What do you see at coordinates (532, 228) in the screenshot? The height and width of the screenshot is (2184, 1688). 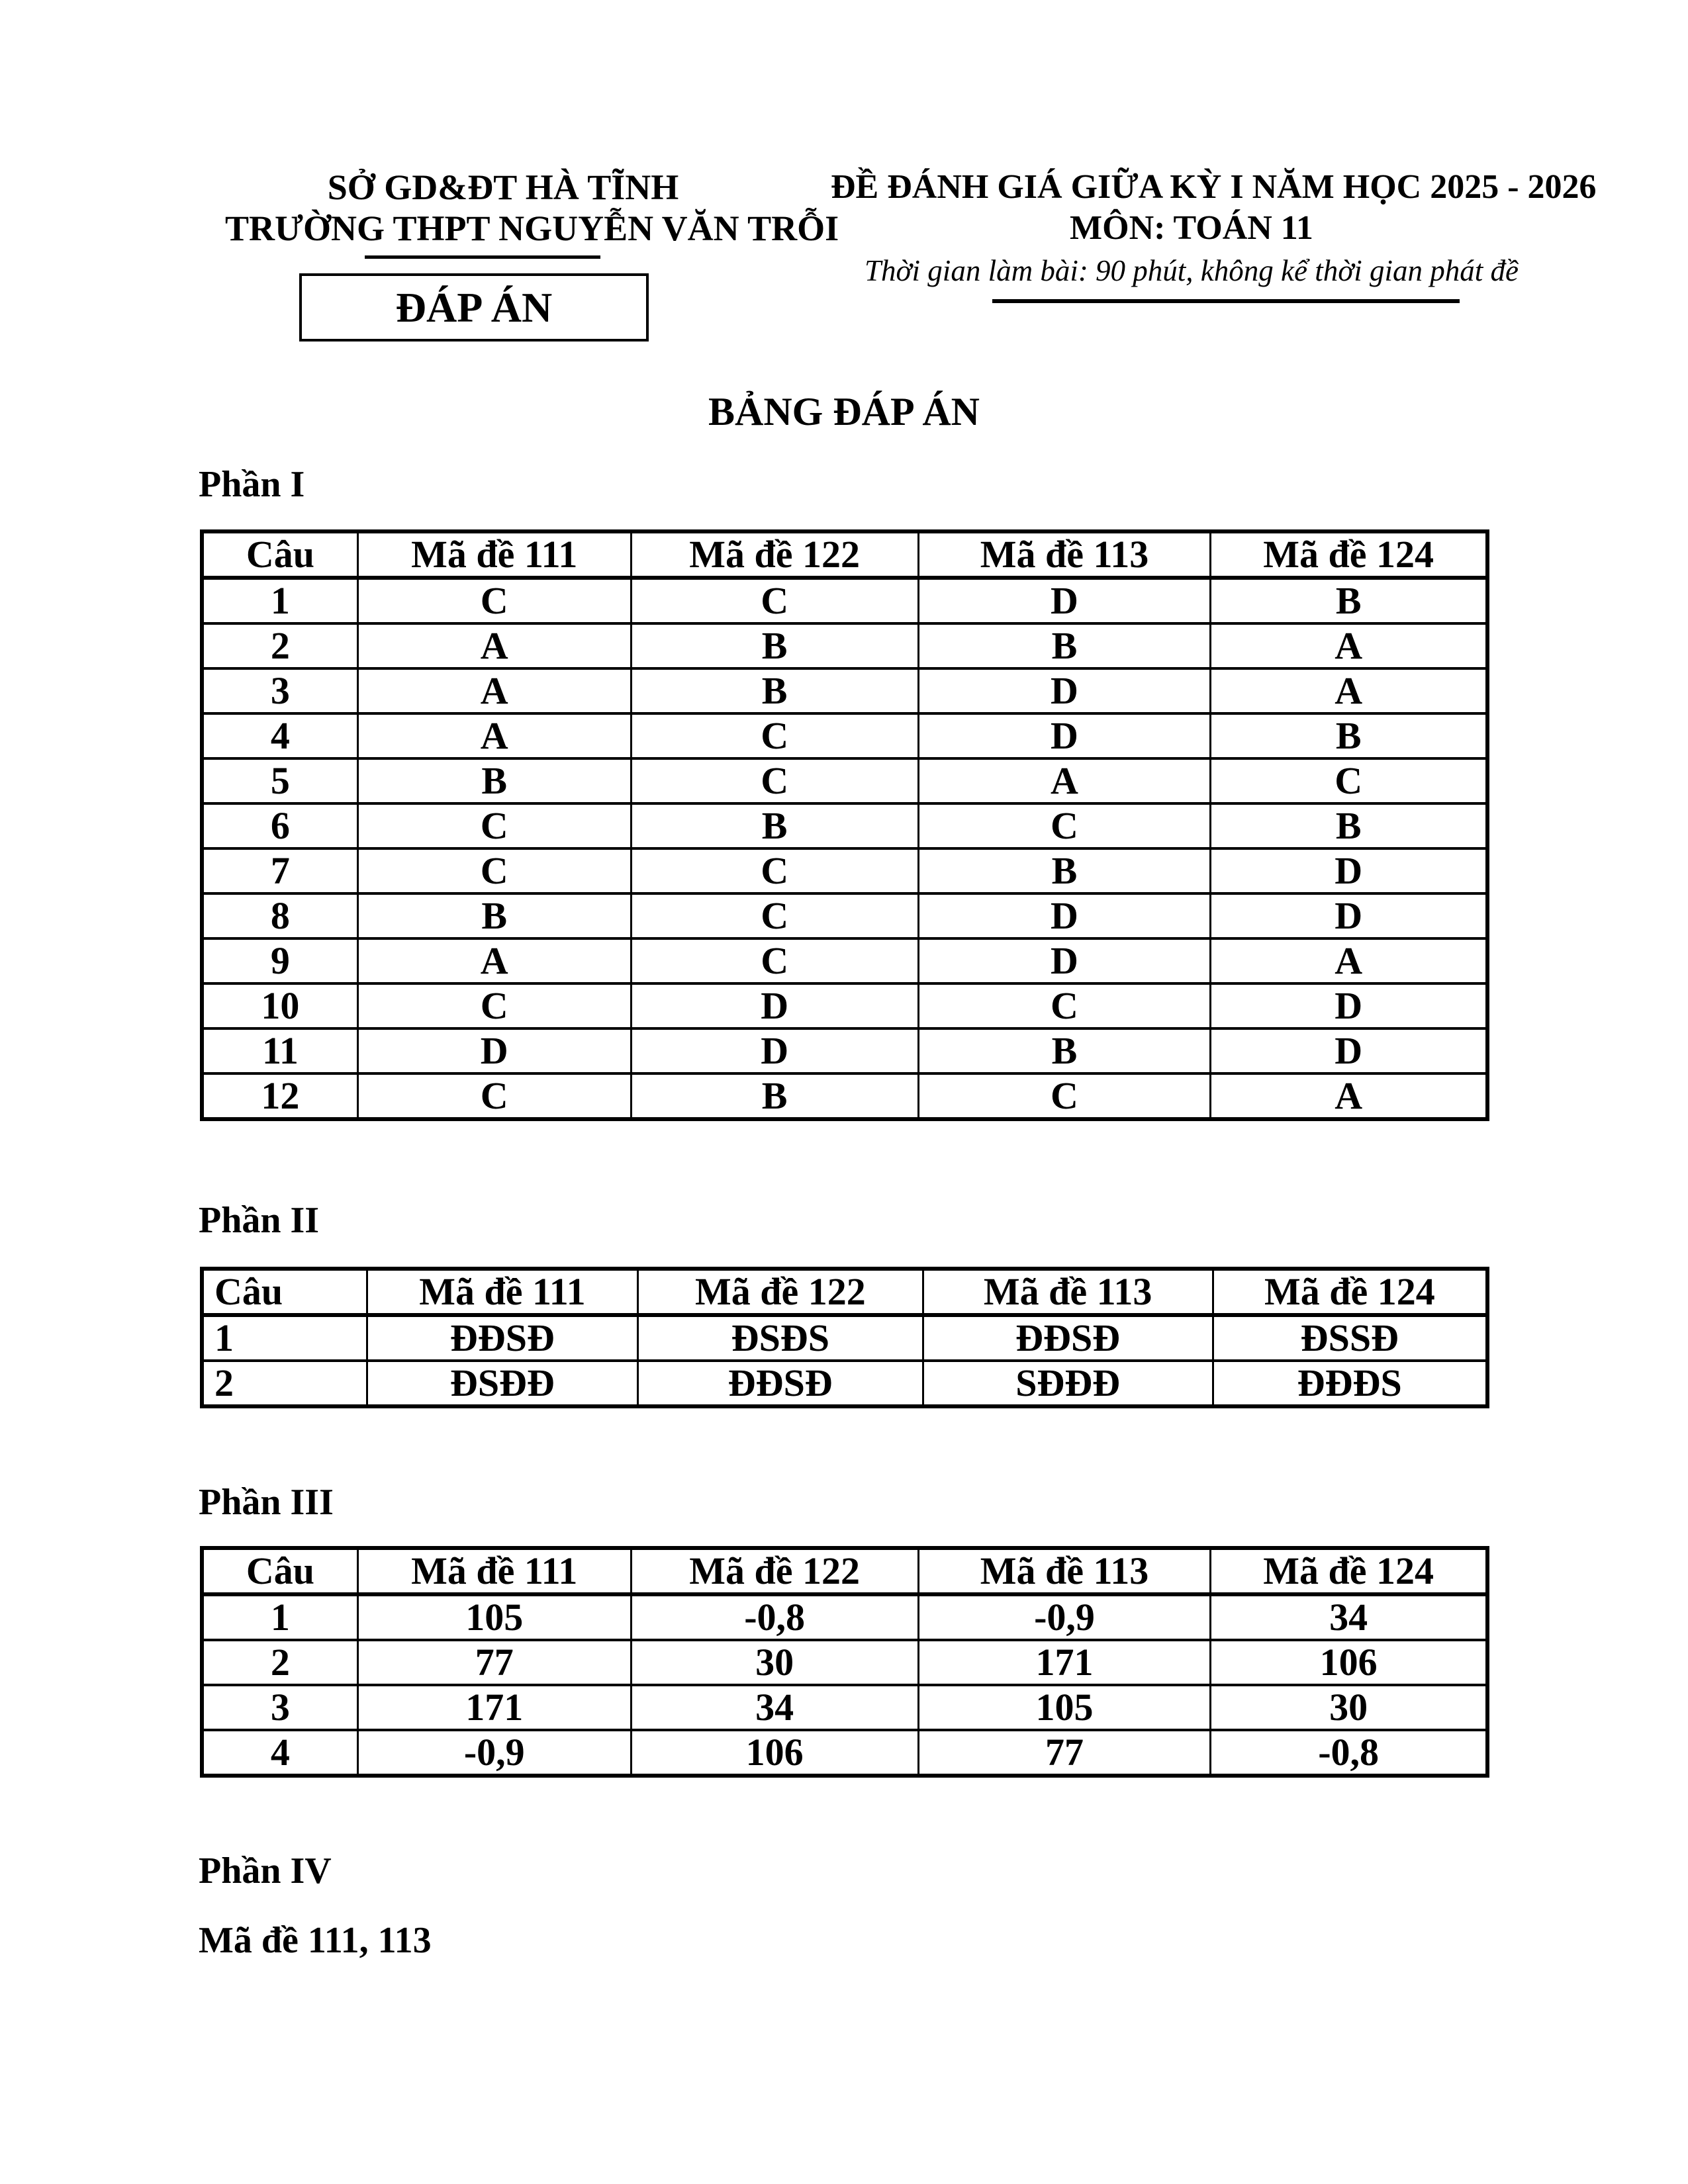 I see `school-name: TRƯỜNG THPT NGUYỄN VĂN TRỖI` at bounding box center [532, 228].